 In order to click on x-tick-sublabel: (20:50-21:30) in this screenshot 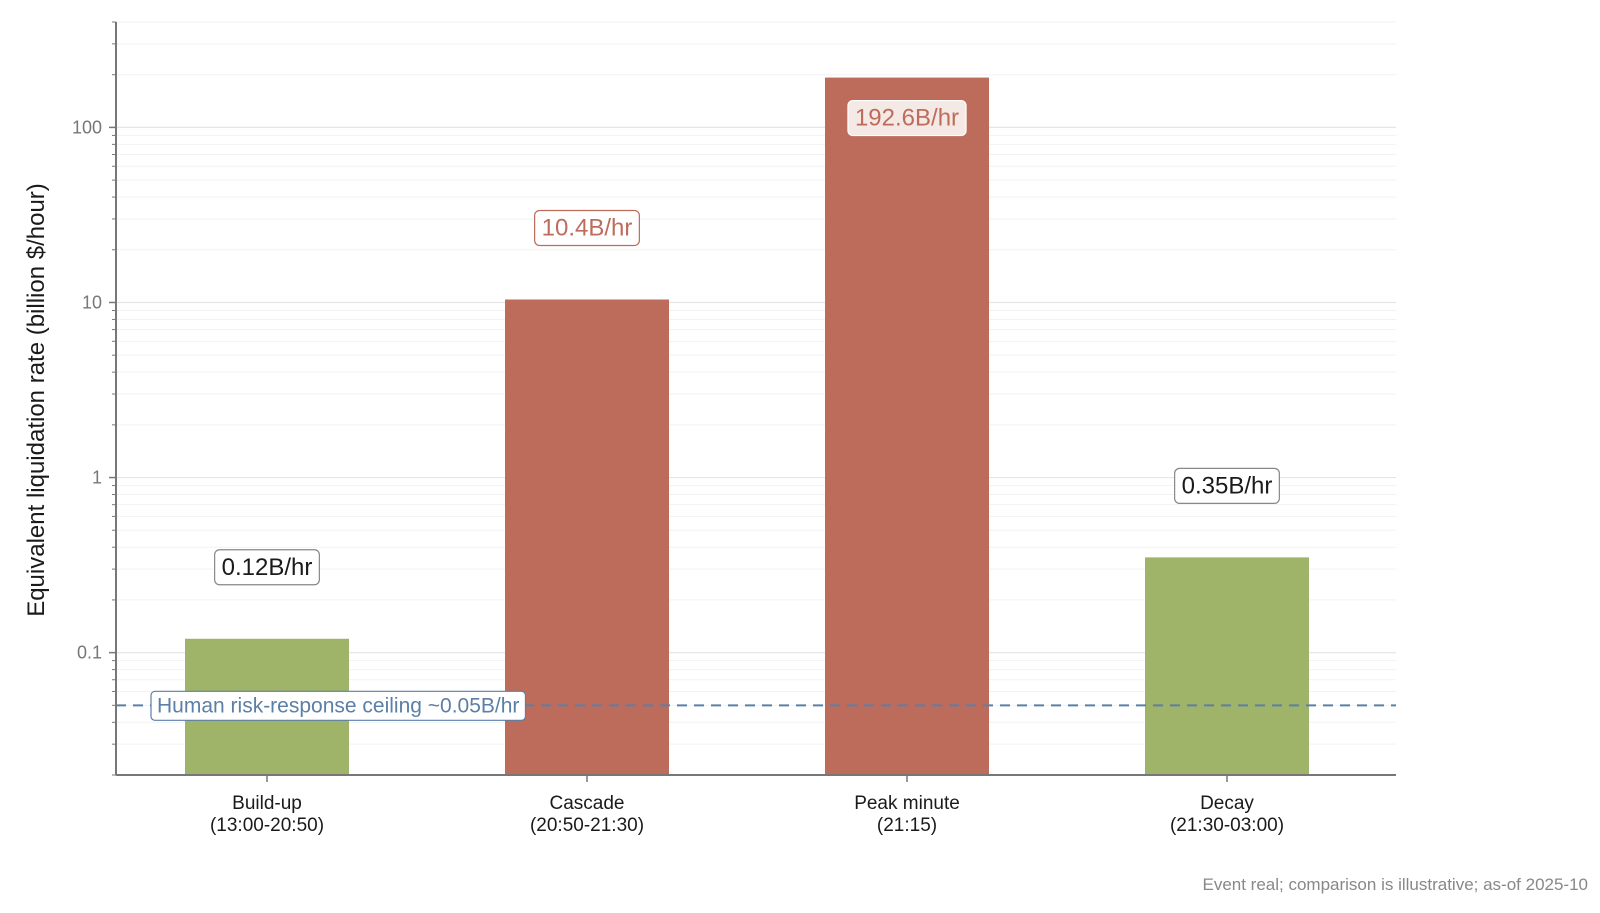, I will do `click(587, 825)`.